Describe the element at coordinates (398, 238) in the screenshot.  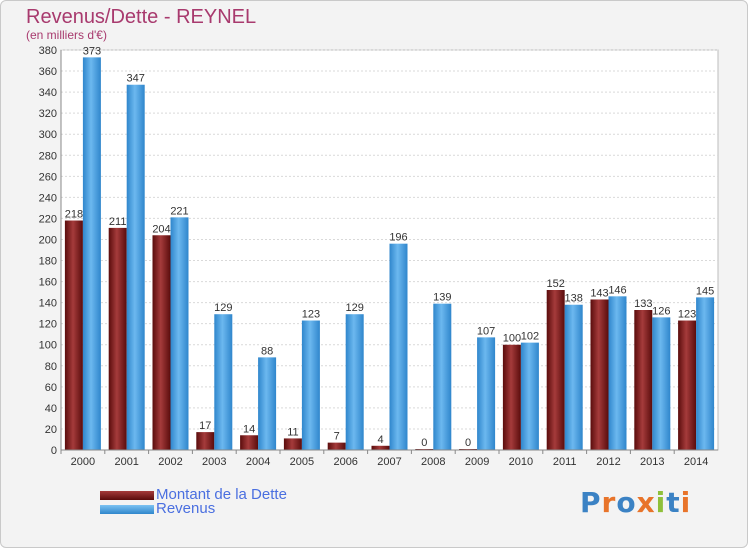
I see `data-label-revenus: 196` at that location.